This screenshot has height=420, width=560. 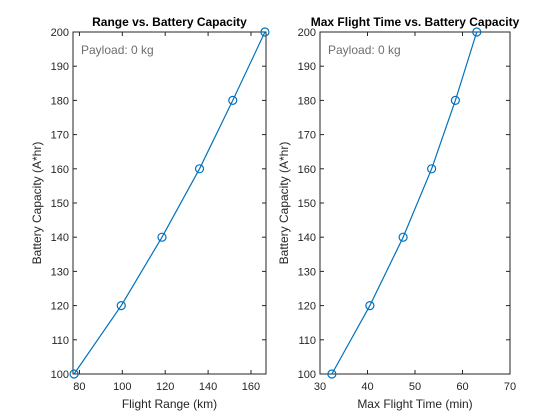 I want to click on x-tick-label: 60, so click(x=462, y=387).